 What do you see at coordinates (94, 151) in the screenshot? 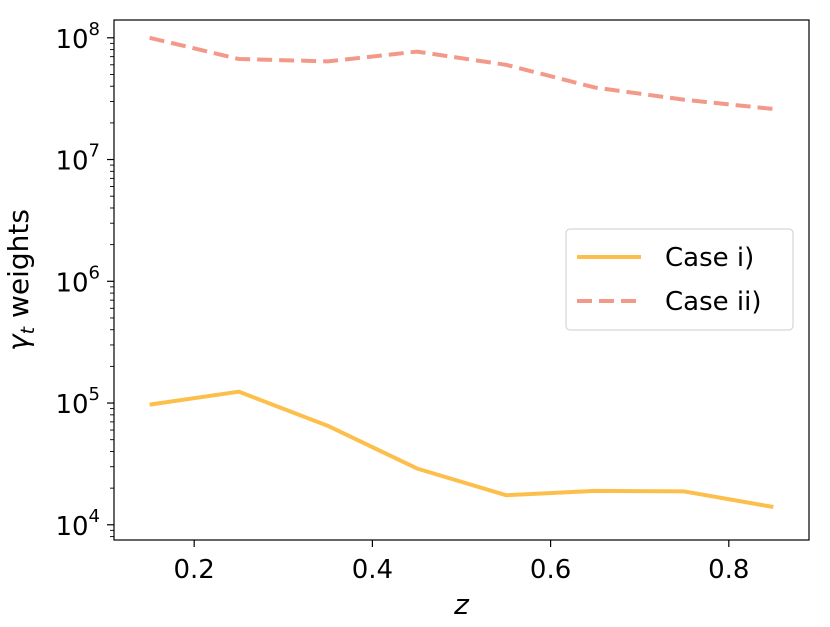
I see `y-tick-exponent: 7` at bounding box center [94, 151].